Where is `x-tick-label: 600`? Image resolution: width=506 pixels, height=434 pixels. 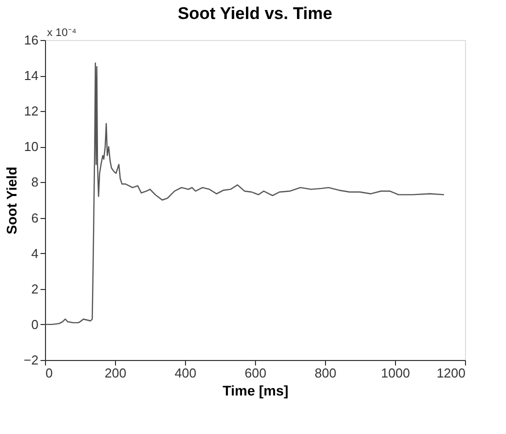 x-tick-label: 600 is located at coordinates (255, 373).